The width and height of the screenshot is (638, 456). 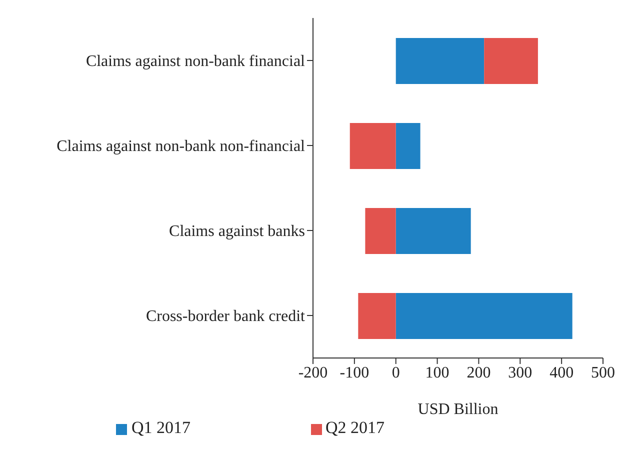 What do you see at coordinates (313, 373) in the screenshot?
I see `x-tick-label: -200` at bounding box center [313, 373].